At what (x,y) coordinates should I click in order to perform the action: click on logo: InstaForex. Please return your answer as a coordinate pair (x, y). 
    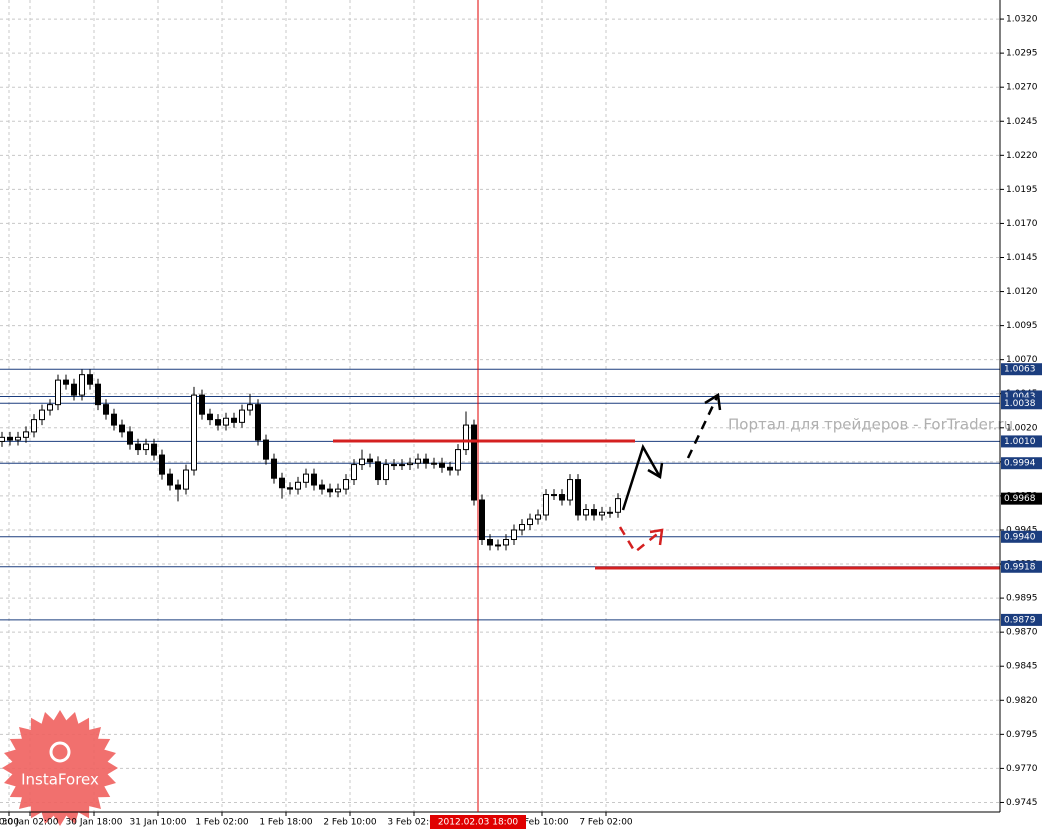
    Looking at the image, I should click on (60, 768).